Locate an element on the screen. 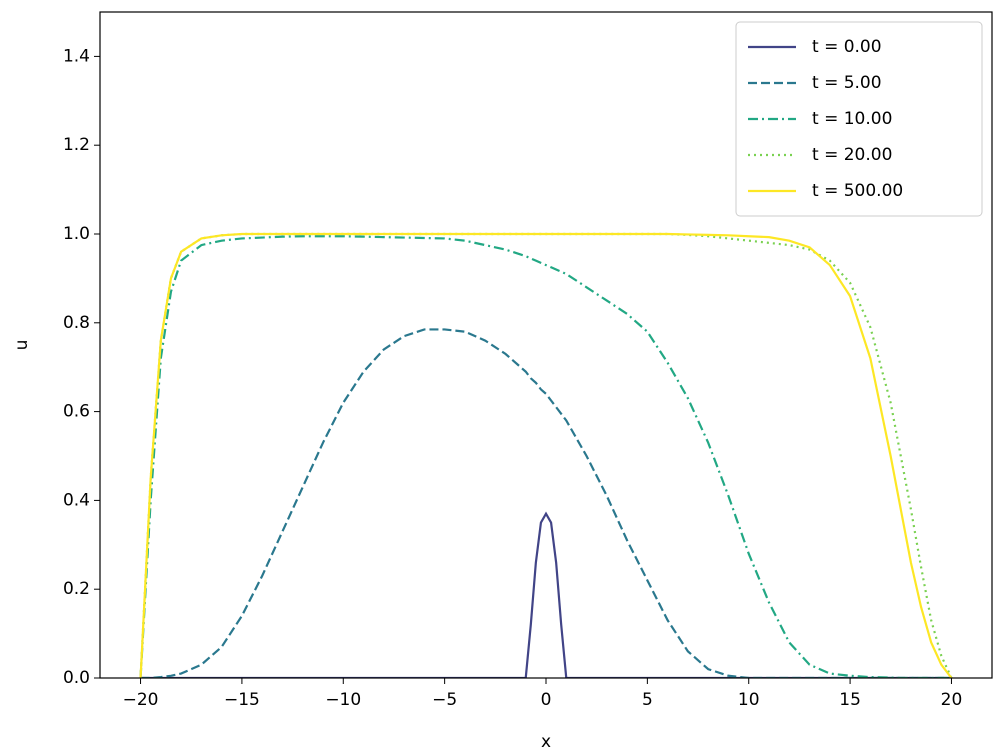 This screenshot has height=756, width=1002. y-tick-label: 0.8 is located at coordinates (76, 323).